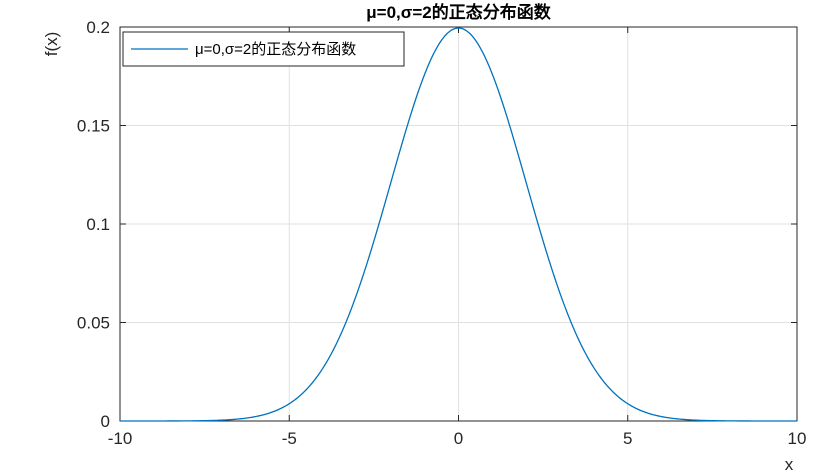 The image size is (836, 473). Describe the element at coordinates (789, 464) in the screenshot. I see `x-axis-title: x` at that location.